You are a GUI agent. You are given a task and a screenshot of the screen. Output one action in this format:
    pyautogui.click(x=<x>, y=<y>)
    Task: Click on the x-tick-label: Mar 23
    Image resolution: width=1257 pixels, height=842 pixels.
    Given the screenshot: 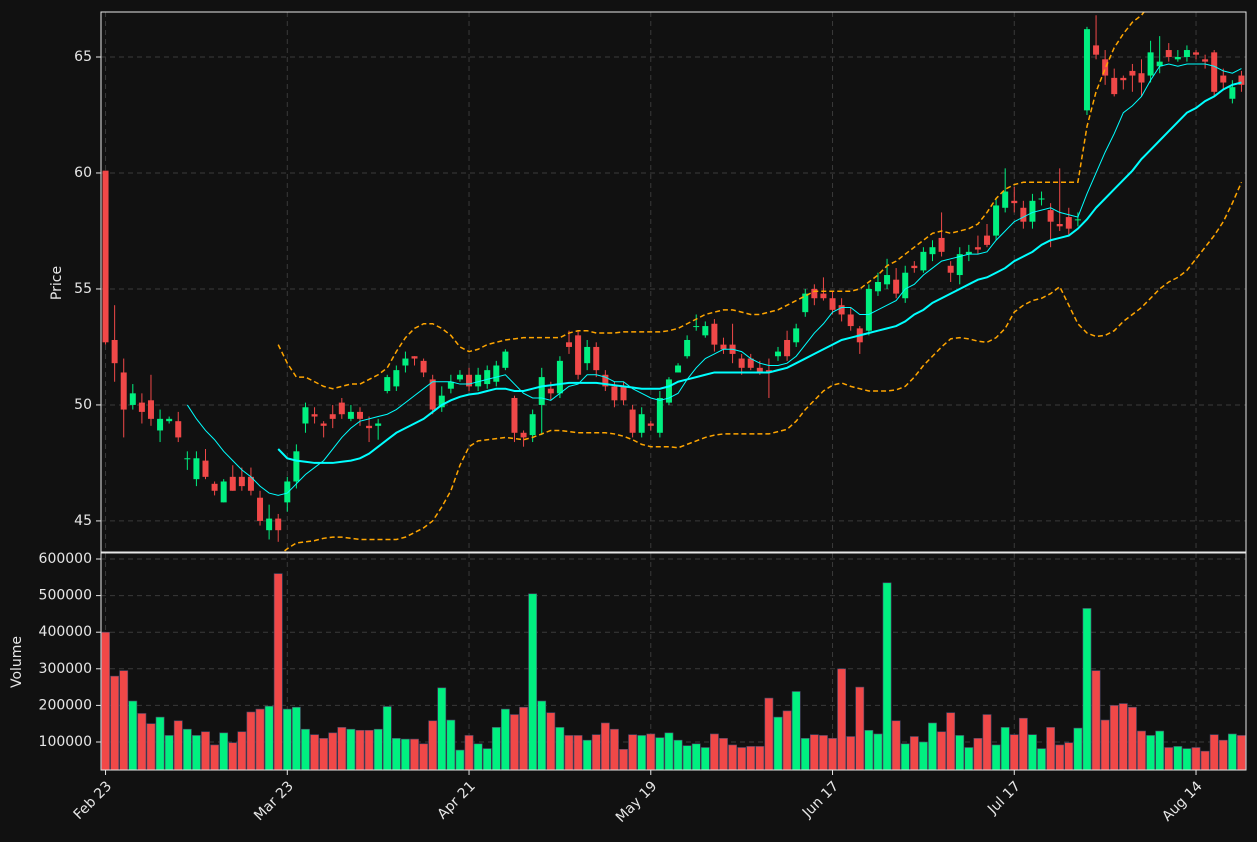 What is the action you would take?
    pyautogui.click(x=274, y=801)
    